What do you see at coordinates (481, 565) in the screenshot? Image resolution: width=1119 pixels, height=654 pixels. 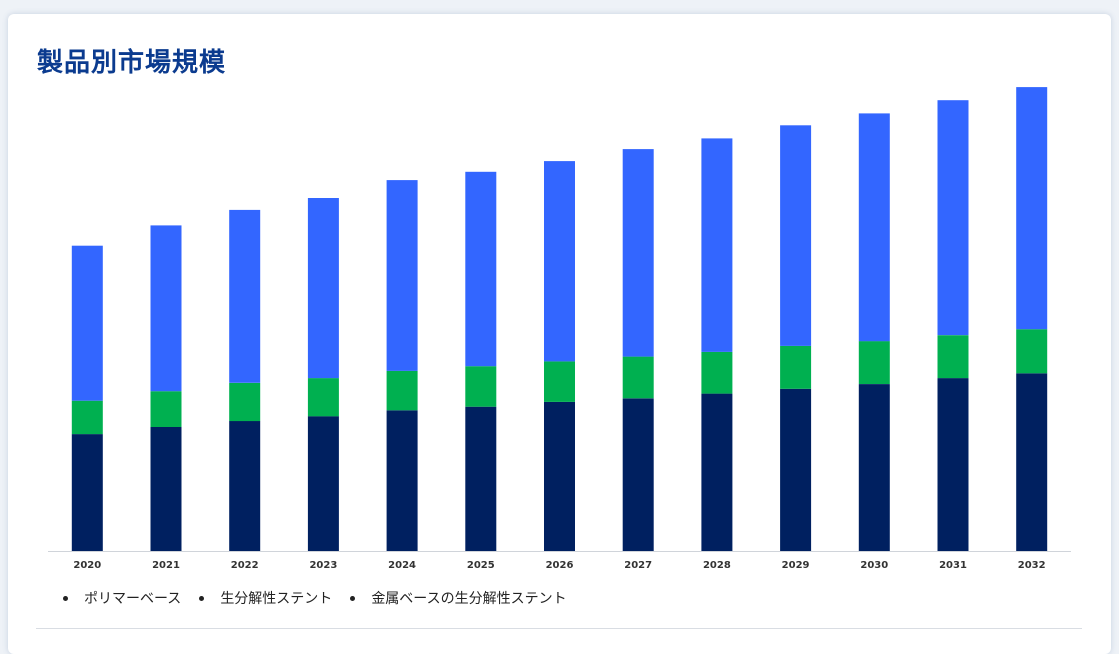 I see `x-tick-label: 2025` at bounding box center [481, 565].